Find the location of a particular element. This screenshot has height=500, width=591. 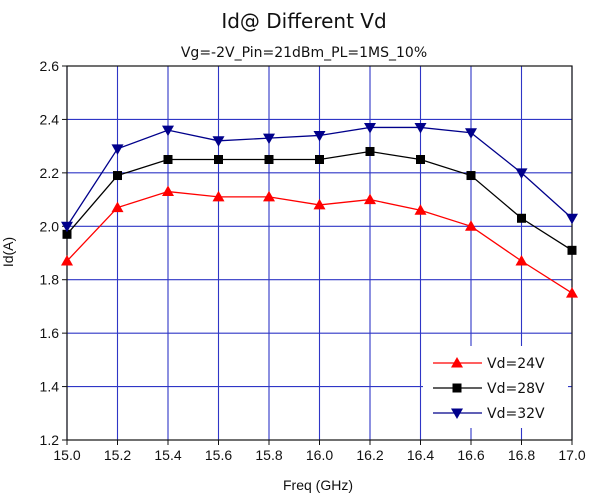

x-tick-label: 16.4 is located at coordinates (420, 455).